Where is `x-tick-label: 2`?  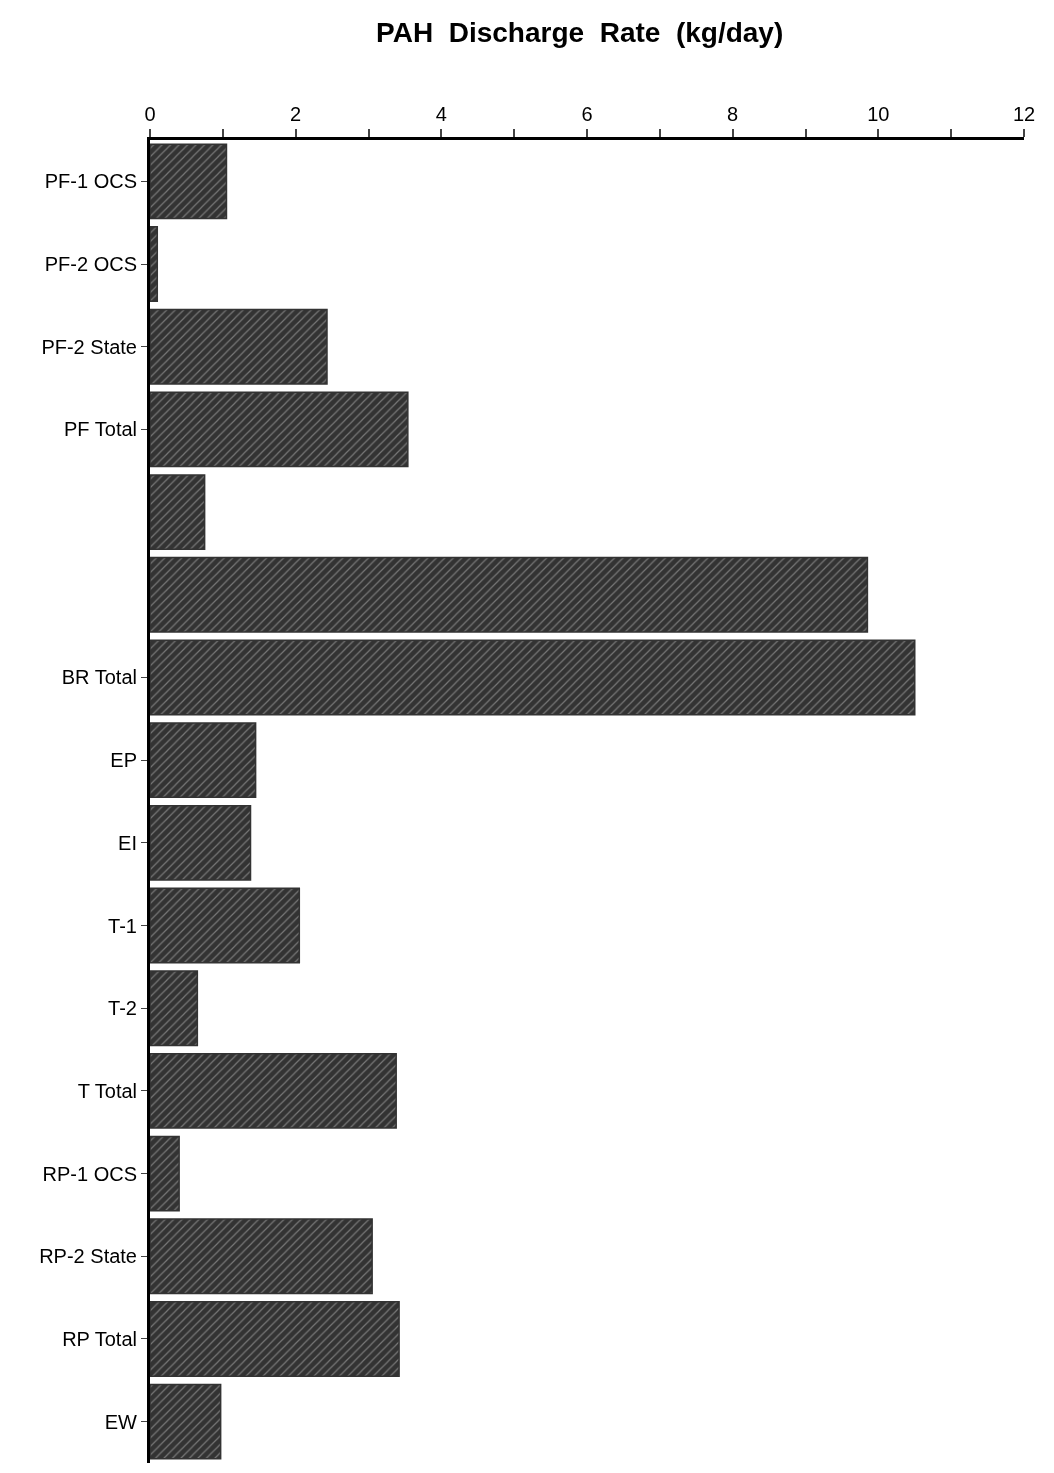 x-tick-label: 2 is located at coordinates (296, 114).